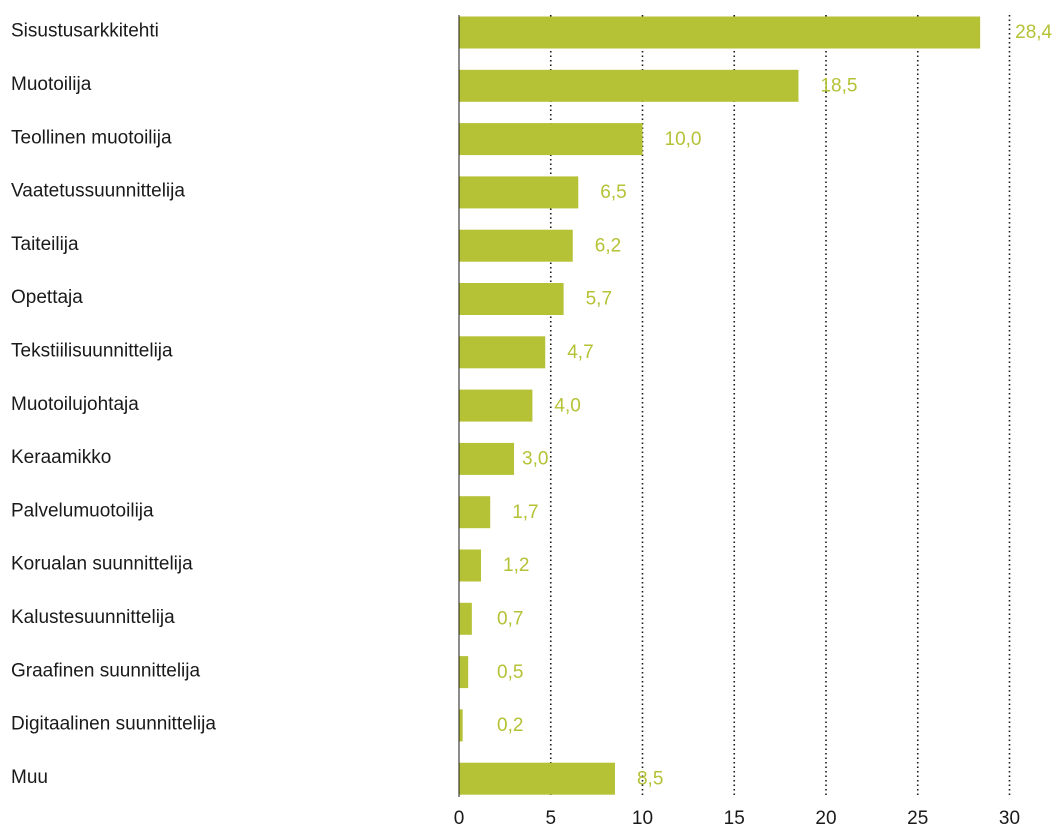 This screenshot has width=1062, height=839. What do you see at coordinates (567, 405) in the screenshot?
I see `value-label-8: 4,0` at bounding box center [567, 405].